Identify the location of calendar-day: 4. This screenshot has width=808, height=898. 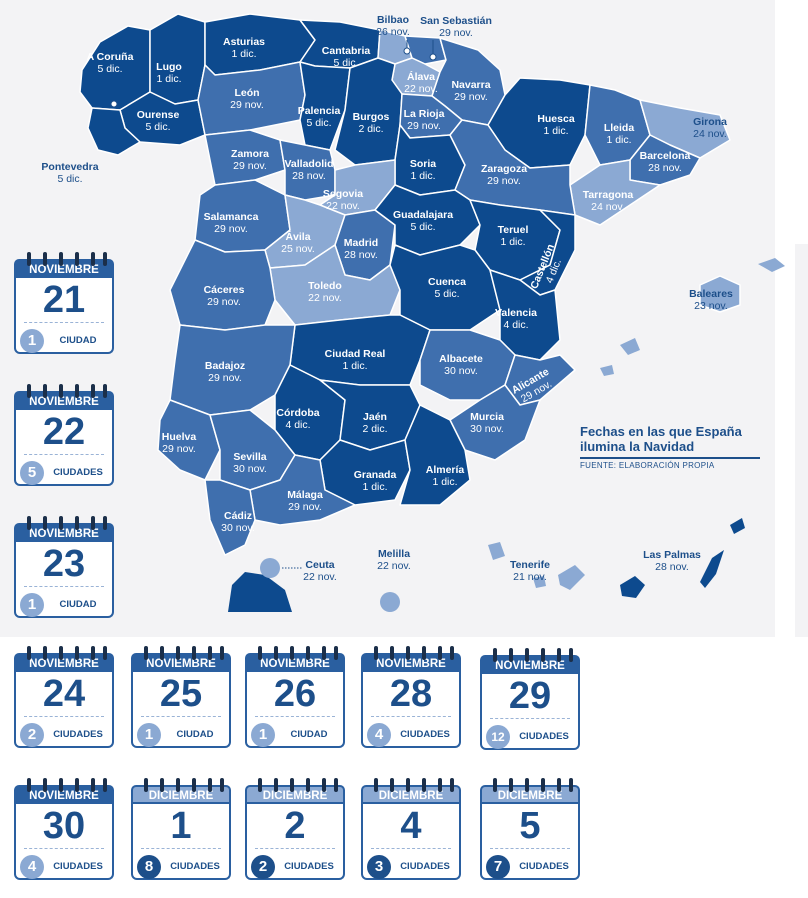
(411, 826).